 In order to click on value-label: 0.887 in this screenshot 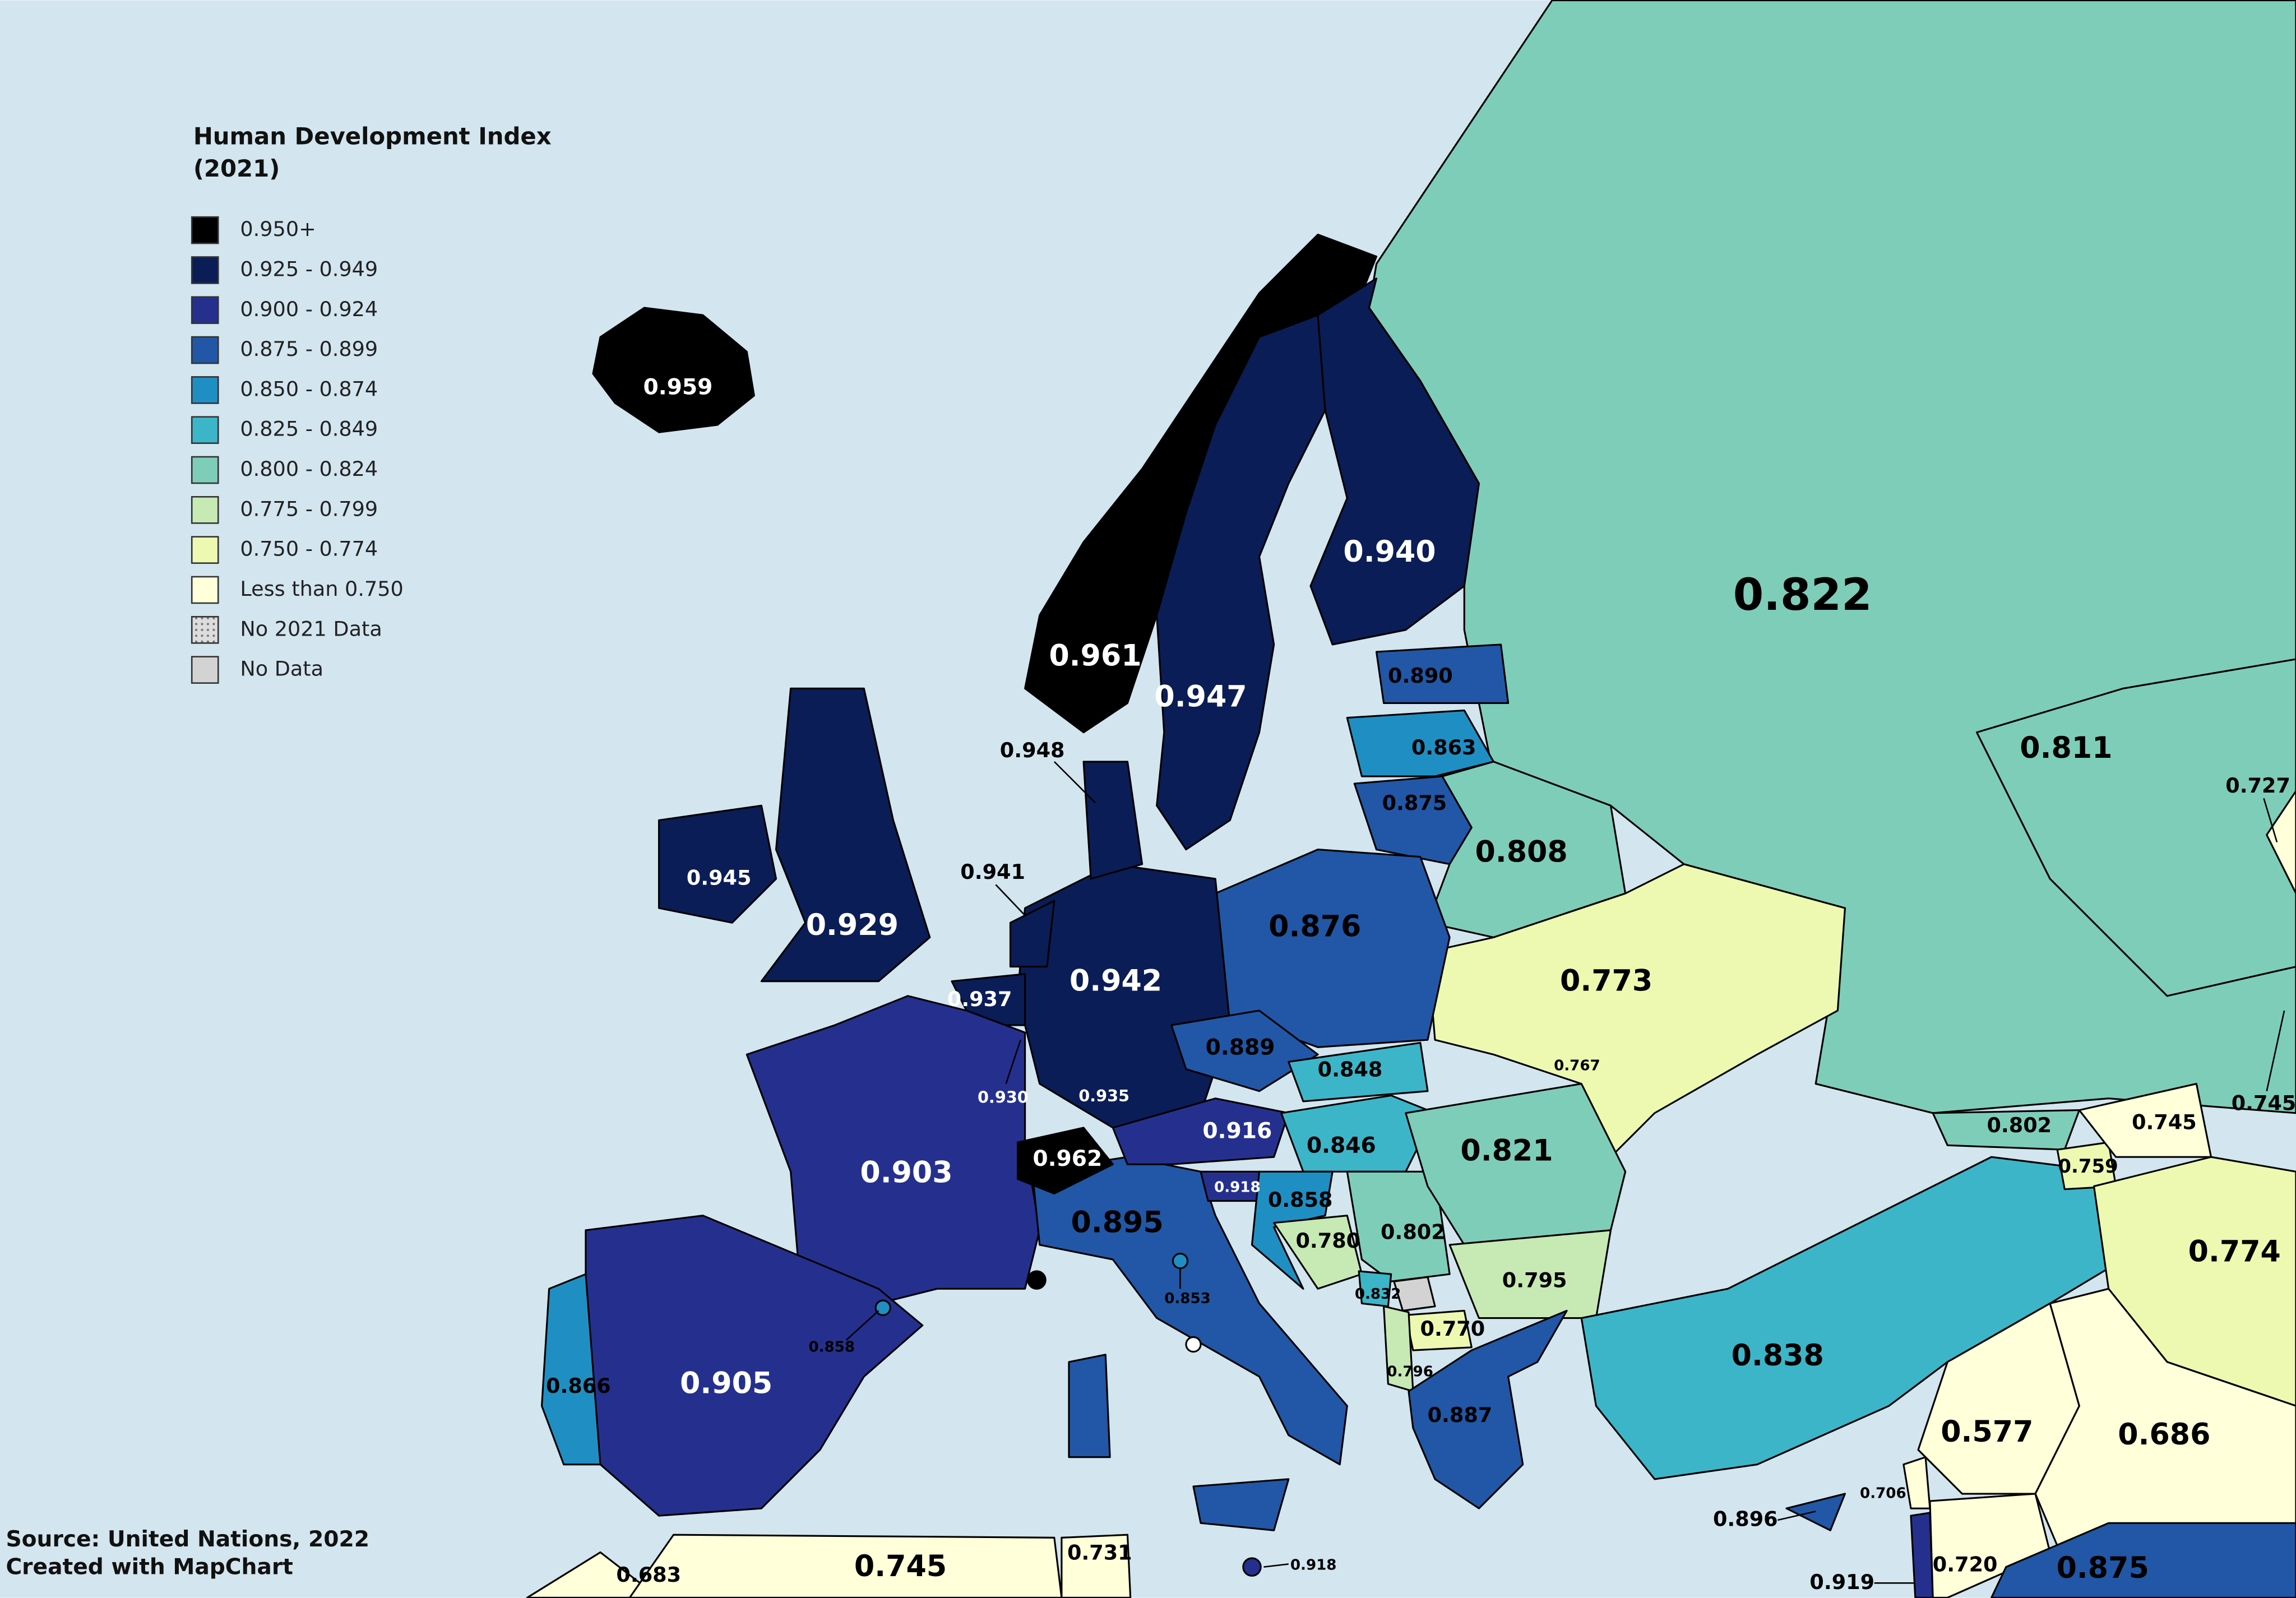, I will do `click(1460, 1415)`.